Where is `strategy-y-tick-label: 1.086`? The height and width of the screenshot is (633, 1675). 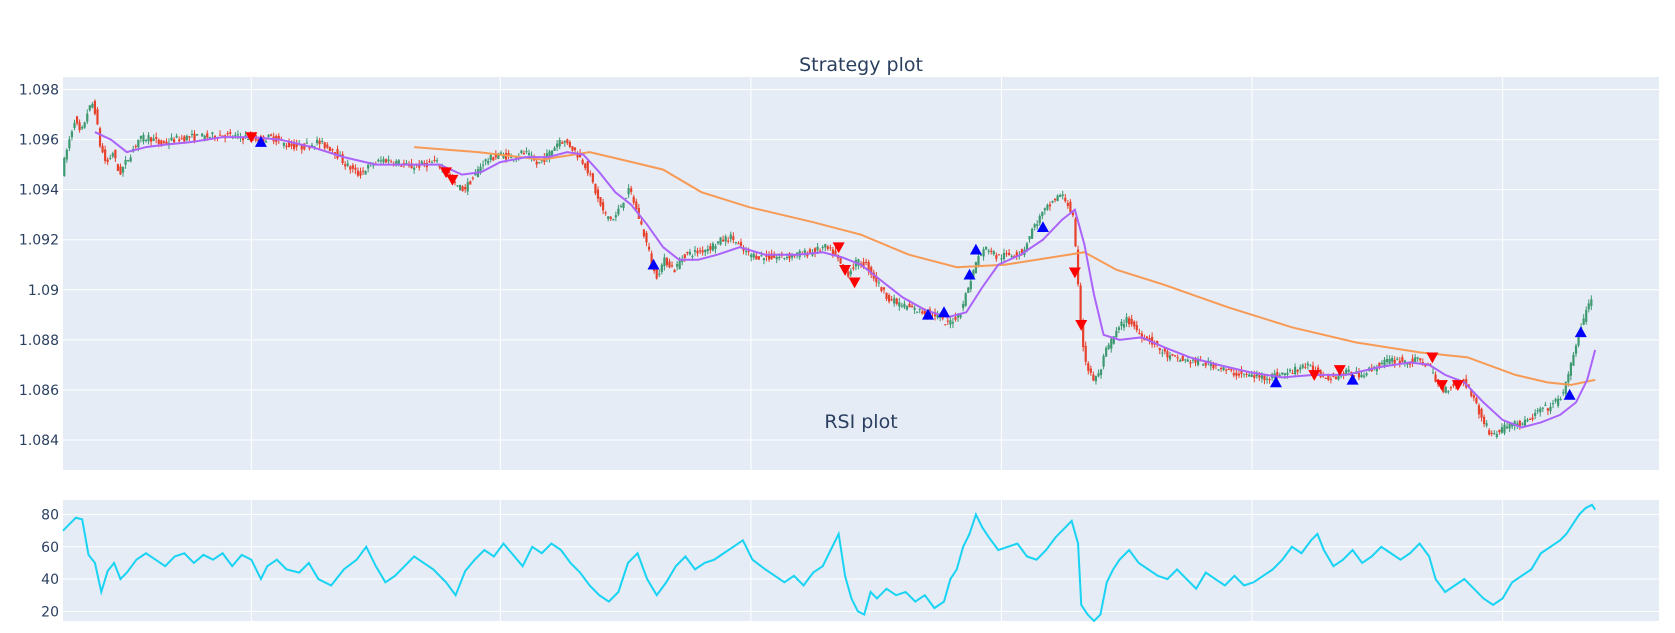
strategy-y-tick-label: 1.086 is located at coordinates (39, 391).